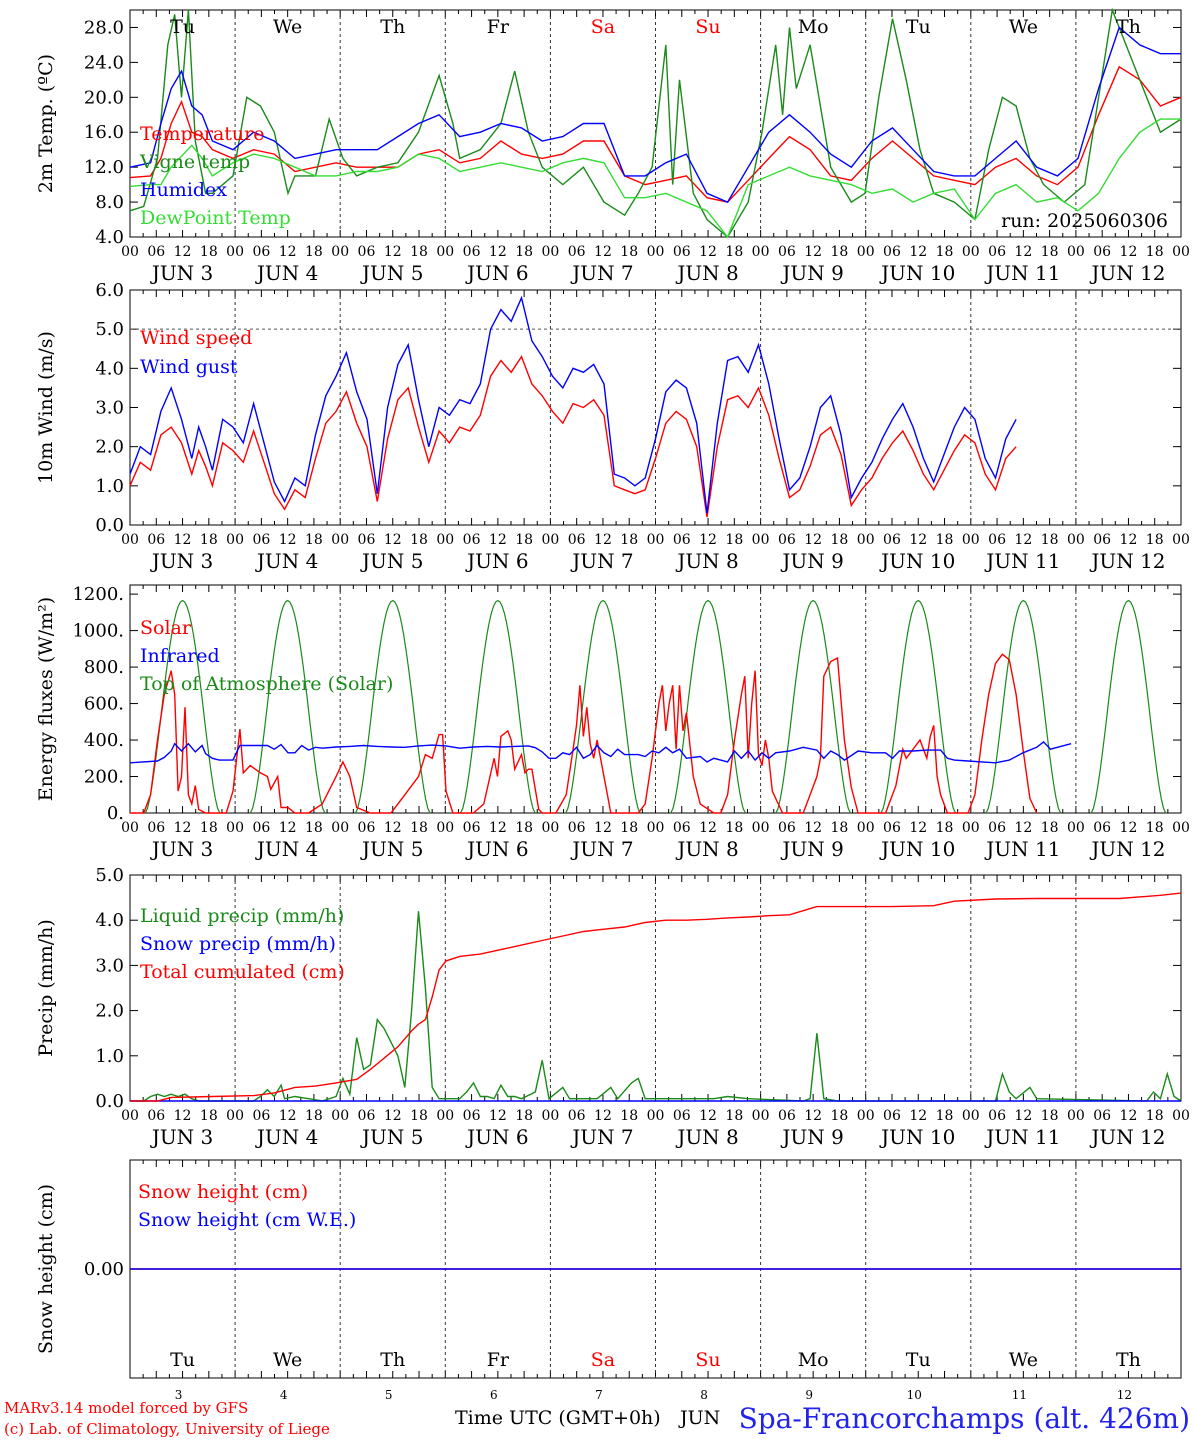 The height and width of the screenshot is (1440, 1194). What do you see at coordinates (194, 162) in the screenshot?
I see `legend-entry: Vigne temp` at bounding box center [194, 162].